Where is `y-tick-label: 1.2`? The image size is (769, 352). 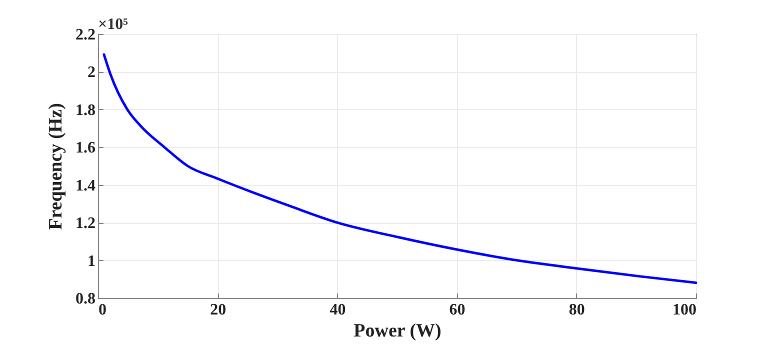
y-tick-label: 1.2 is located at coordinates (86, 223).